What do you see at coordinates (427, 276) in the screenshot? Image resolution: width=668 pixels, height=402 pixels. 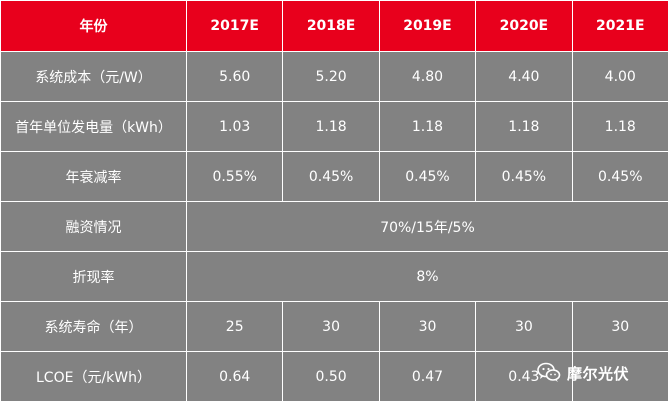 I see `merged-cell: 8%` at bounding box center [427, 276].